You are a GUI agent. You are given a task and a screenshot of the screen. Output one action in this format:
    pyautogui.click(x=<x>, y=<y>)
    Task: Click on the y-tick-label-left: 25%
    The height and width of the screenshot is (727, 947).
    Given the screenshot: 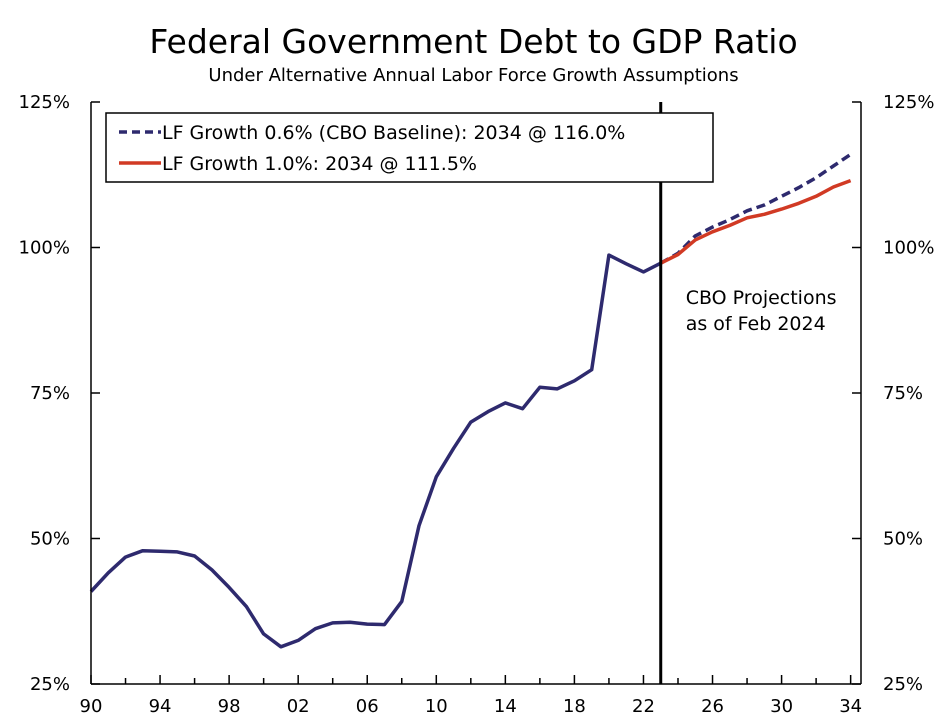 What is the action you would take?
    pyautogui.click(x=50, y=684)
    